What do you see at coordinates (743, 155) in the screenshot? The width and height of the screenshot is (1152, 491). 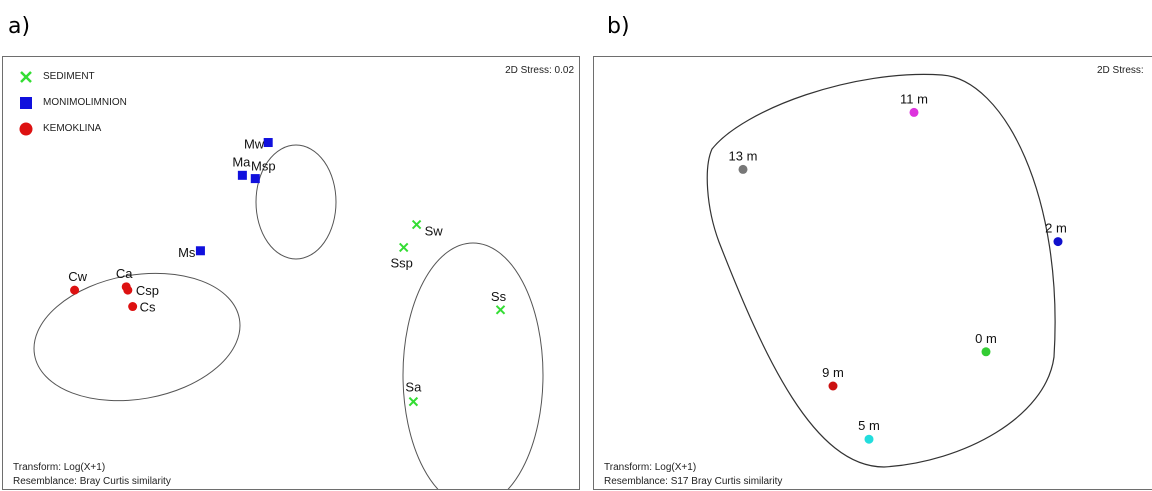 I see `point-label-13m: 13 m` at bounding box center [743, 155].